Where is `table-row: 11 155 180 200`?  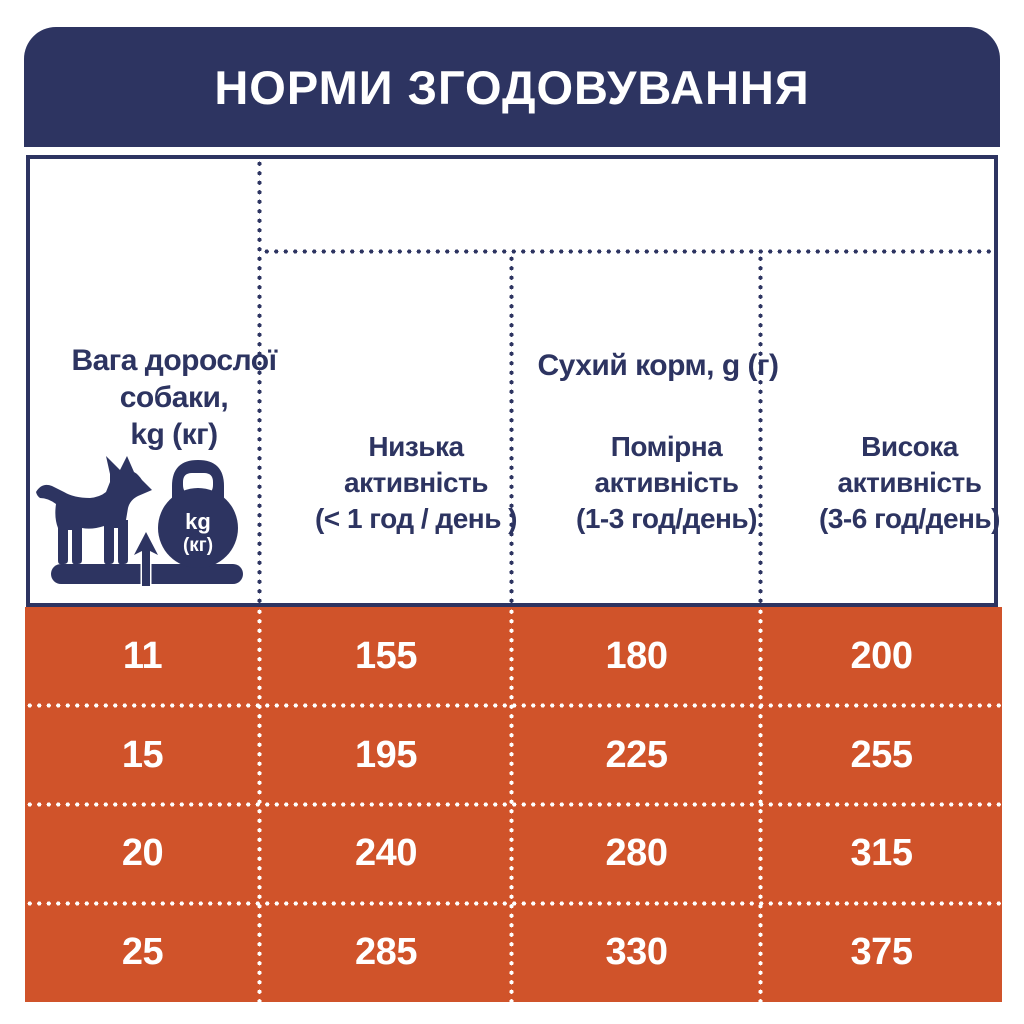
table-row: 11 155 180 200 is located at coordinates (513, 656).